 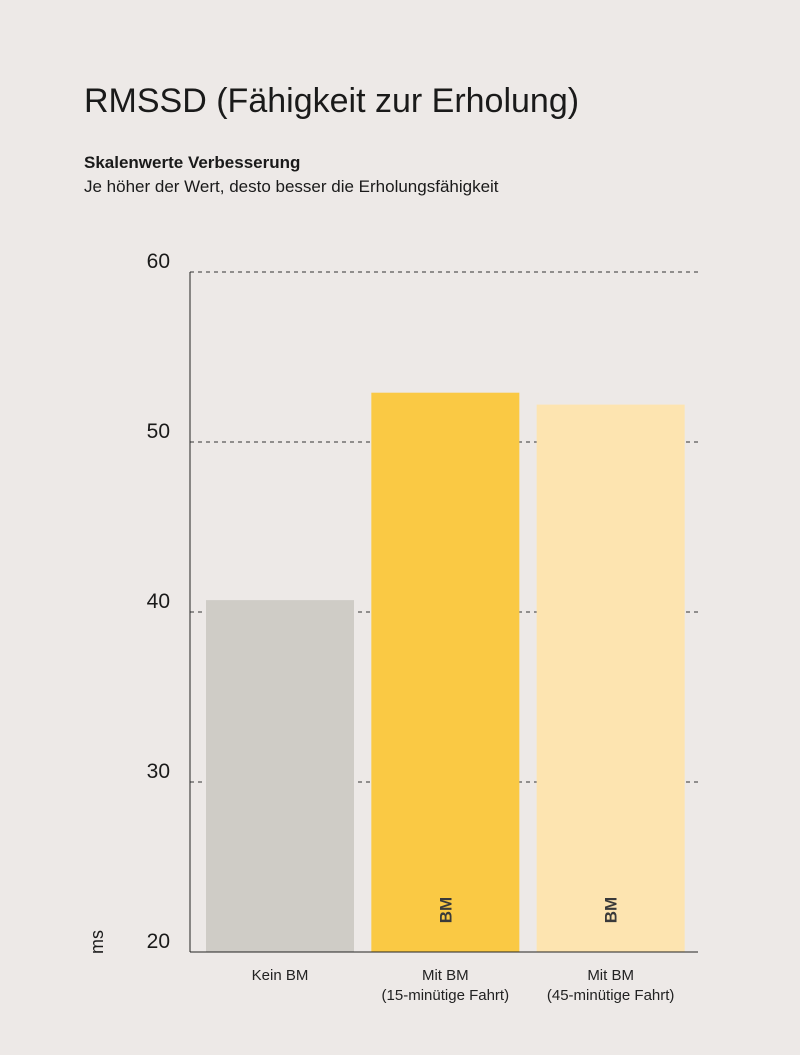 What do you see at coordinates (158, 431) in the screenshot?
I see `y-tick-label: 50` at bounding box center [158, 431].